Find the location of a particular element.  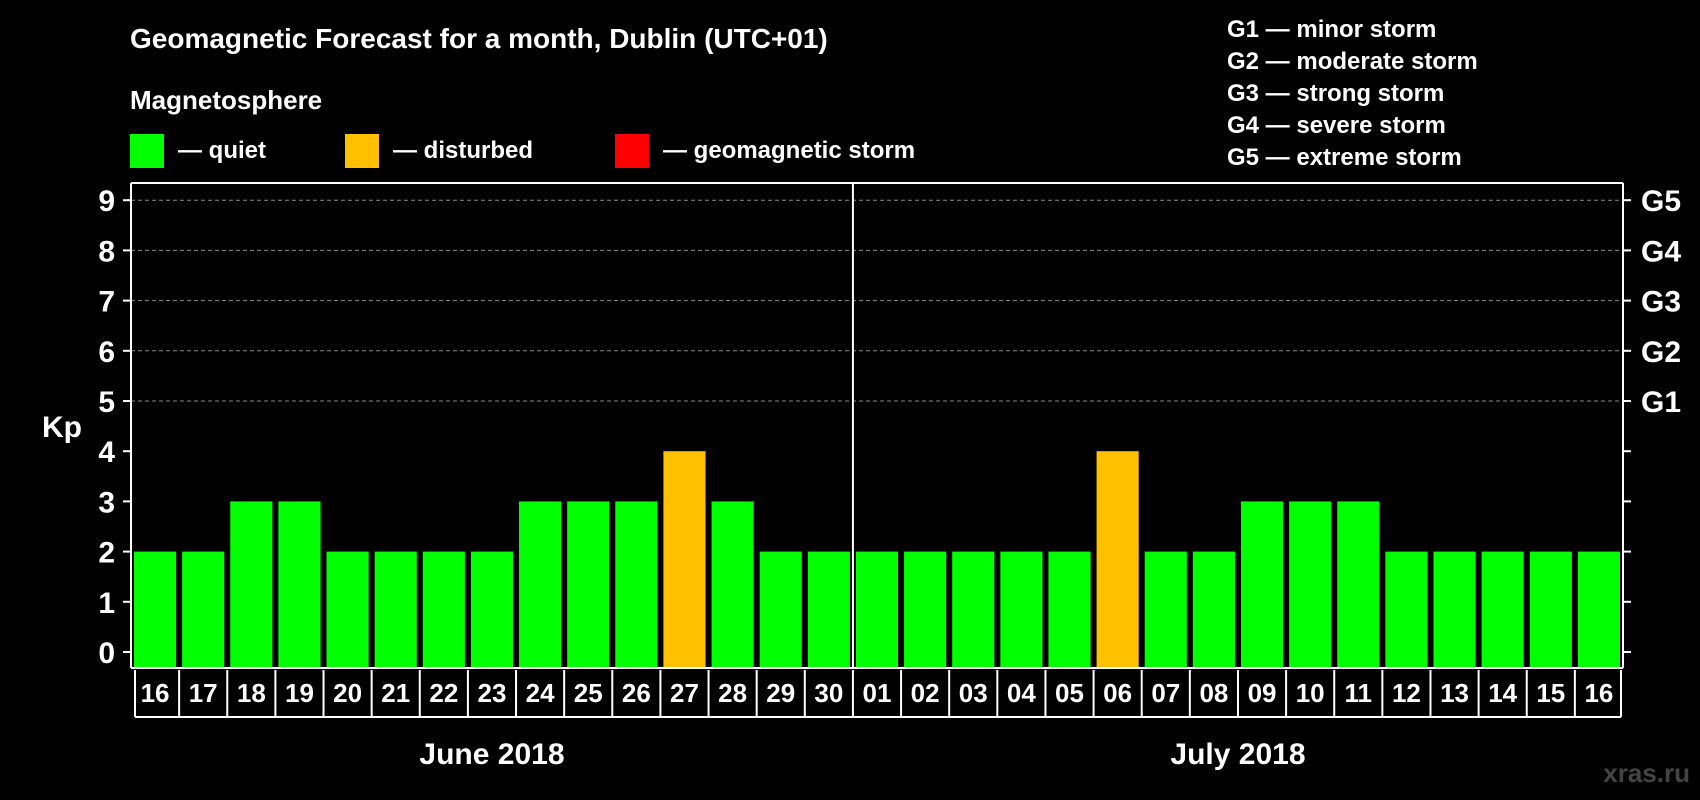

category-label-10: 26 is located at coordinates (636, 693).